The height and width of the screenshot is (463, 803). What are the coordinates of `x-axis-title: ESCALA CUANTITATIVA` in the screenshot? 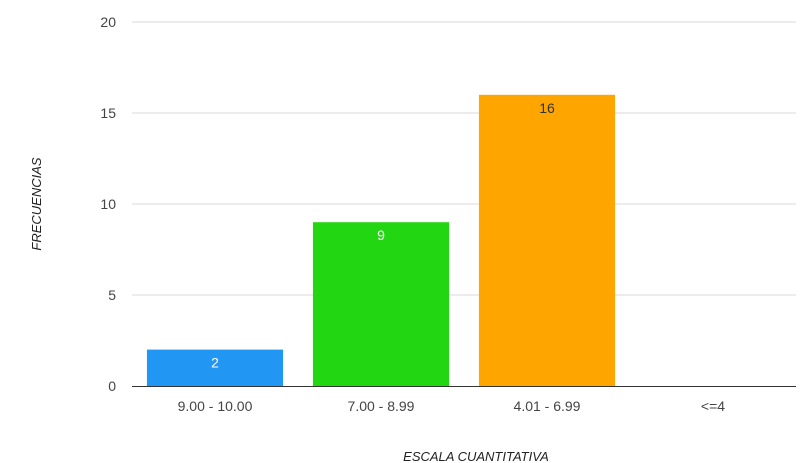 It's located at (476, 456).